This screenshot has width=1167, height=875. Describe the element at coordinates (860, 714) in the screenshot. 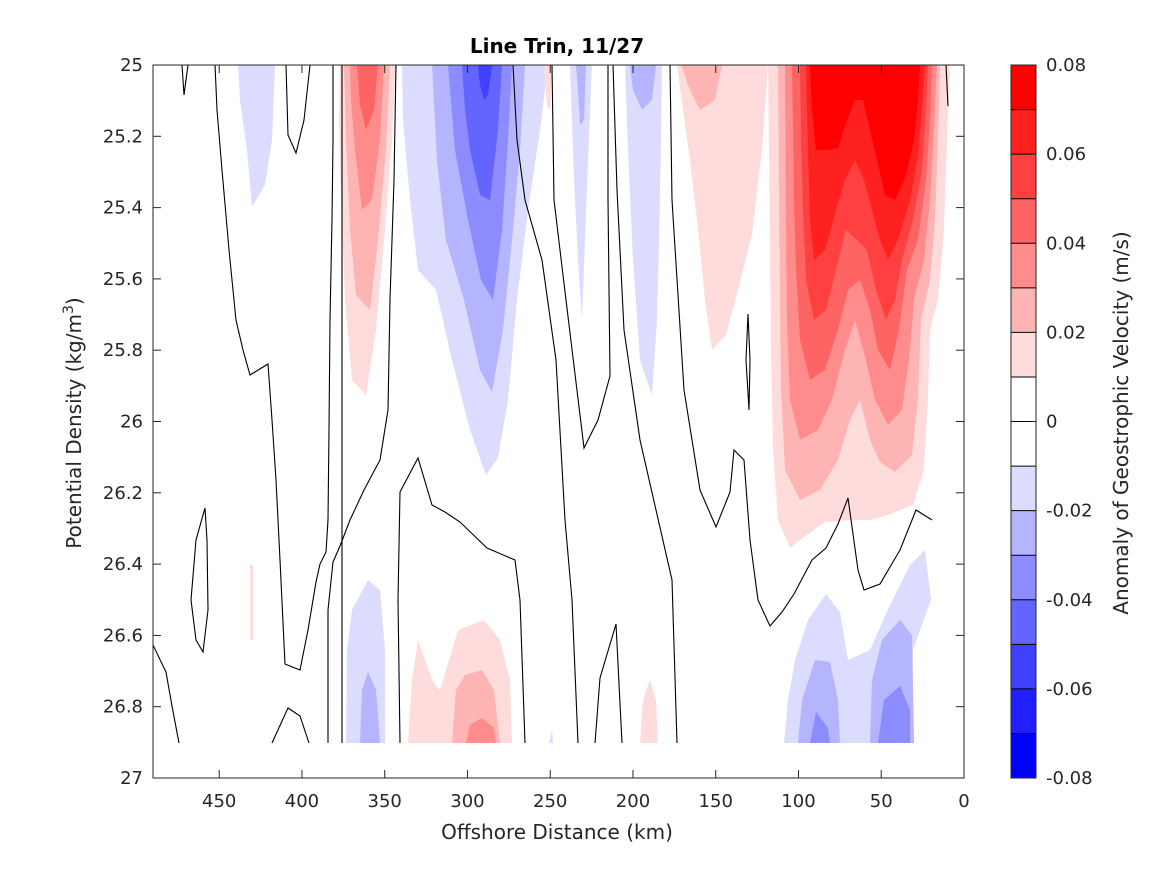

I see `contour-fill-neg-7c` at that location.